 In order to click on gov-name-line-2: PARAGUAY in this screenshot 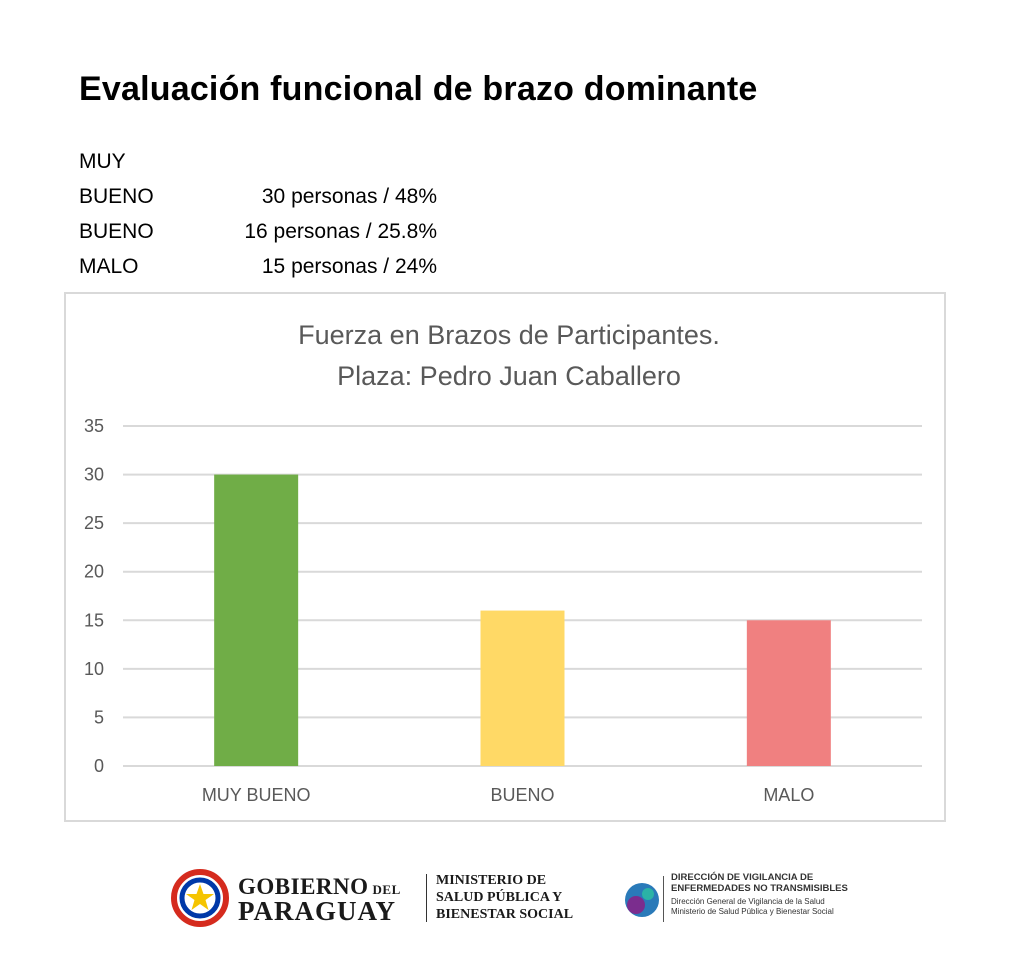, I will do `click(317, 911)`.